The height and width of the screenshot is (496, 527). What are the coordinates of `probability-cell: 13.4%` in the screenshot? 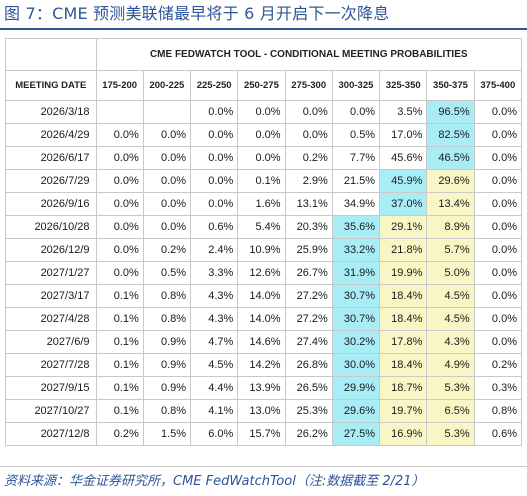 It's located at (450, 204).